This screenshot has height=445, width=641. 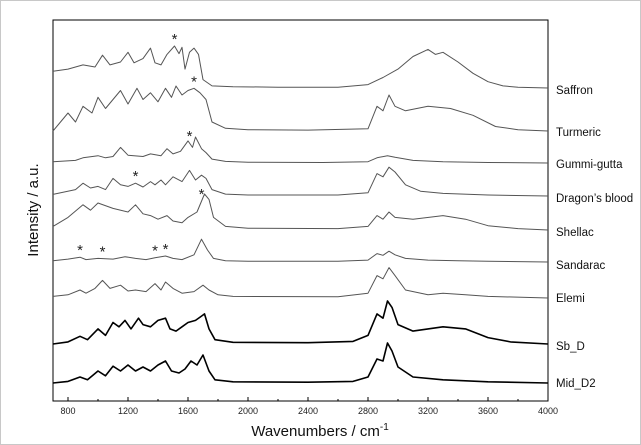 What do you see at coordinates (594, 199) in the screenshot?
I see `series-label: Dragon’s blood` at bounding box center [594, 199].